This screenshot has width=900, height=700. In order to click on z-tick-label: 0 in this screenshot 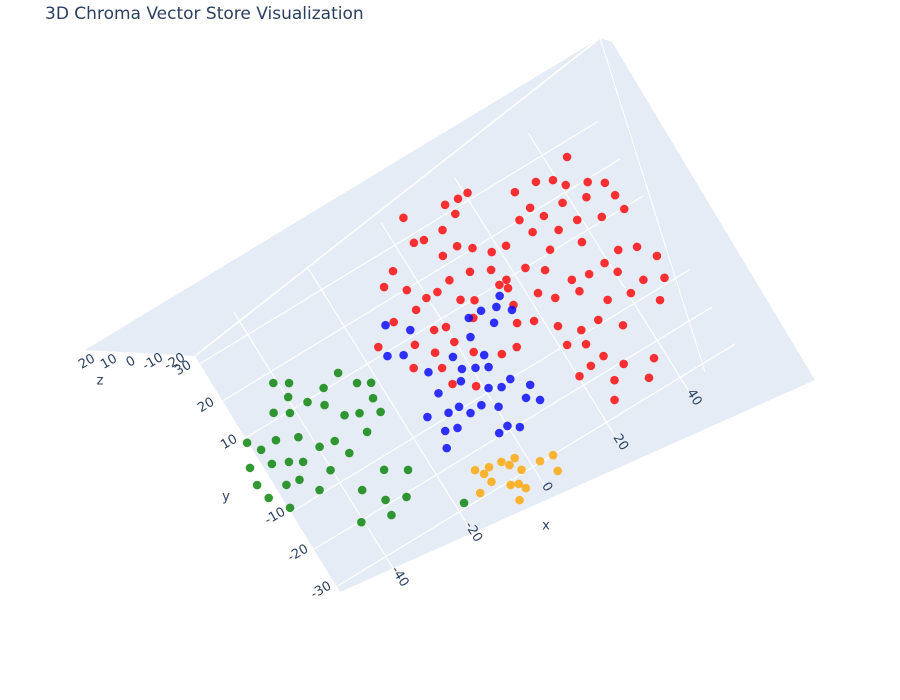, I will do `click(131, 361)`.